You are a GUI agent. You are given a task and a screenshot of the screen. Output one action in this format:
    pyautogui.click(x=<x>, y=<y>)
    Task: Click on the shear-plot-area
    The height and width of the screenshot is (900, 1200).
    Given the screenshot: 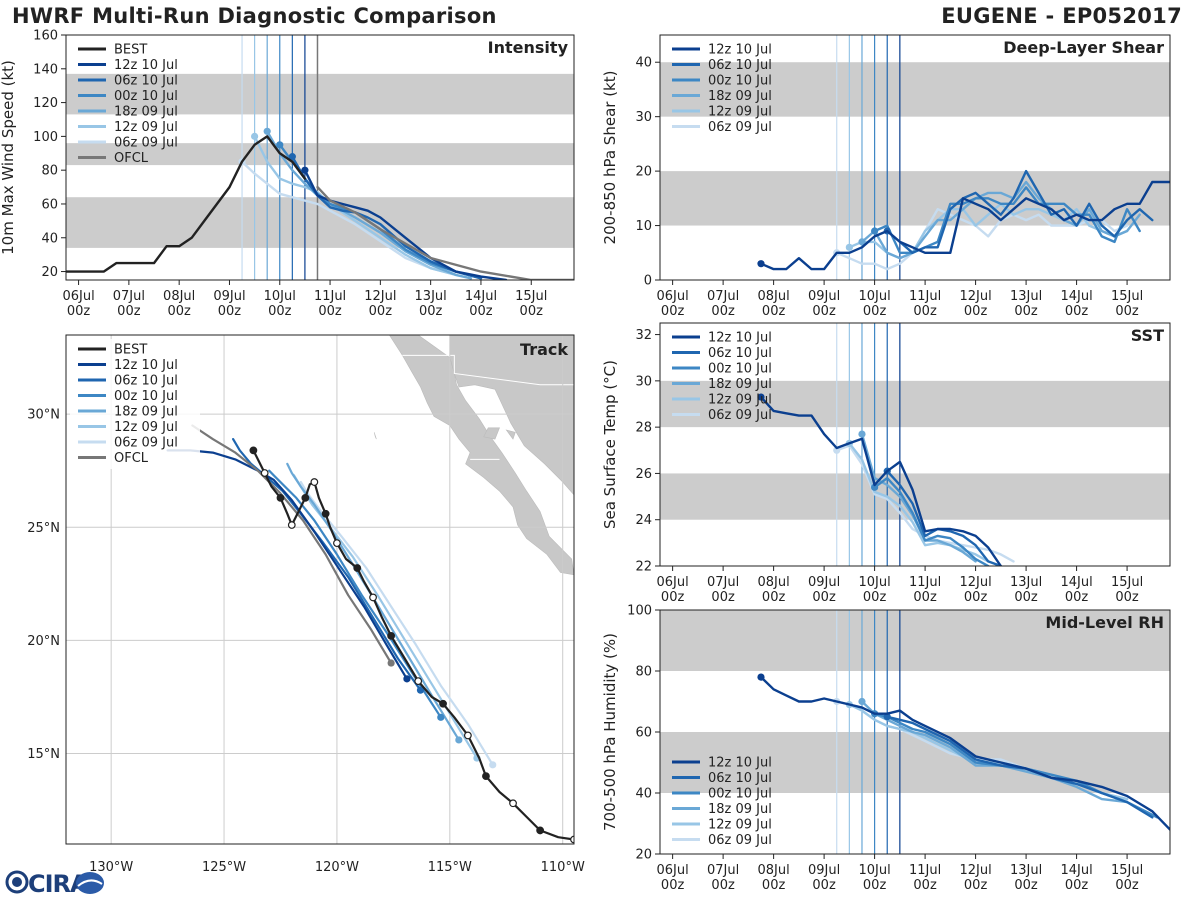 What is the action you would take?
    pyautogui.click(x=963, y=157)
    